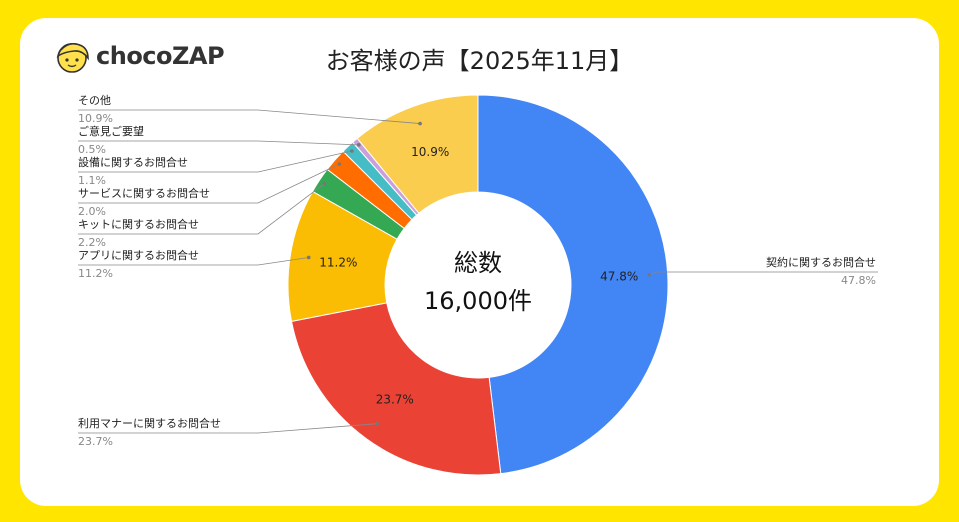 This screenshot has height=522, width=959. Describe the element at coordinates (149, 423) in the screenshot. I see `category-label: 利用マナーに関するお問合せ` at that location.